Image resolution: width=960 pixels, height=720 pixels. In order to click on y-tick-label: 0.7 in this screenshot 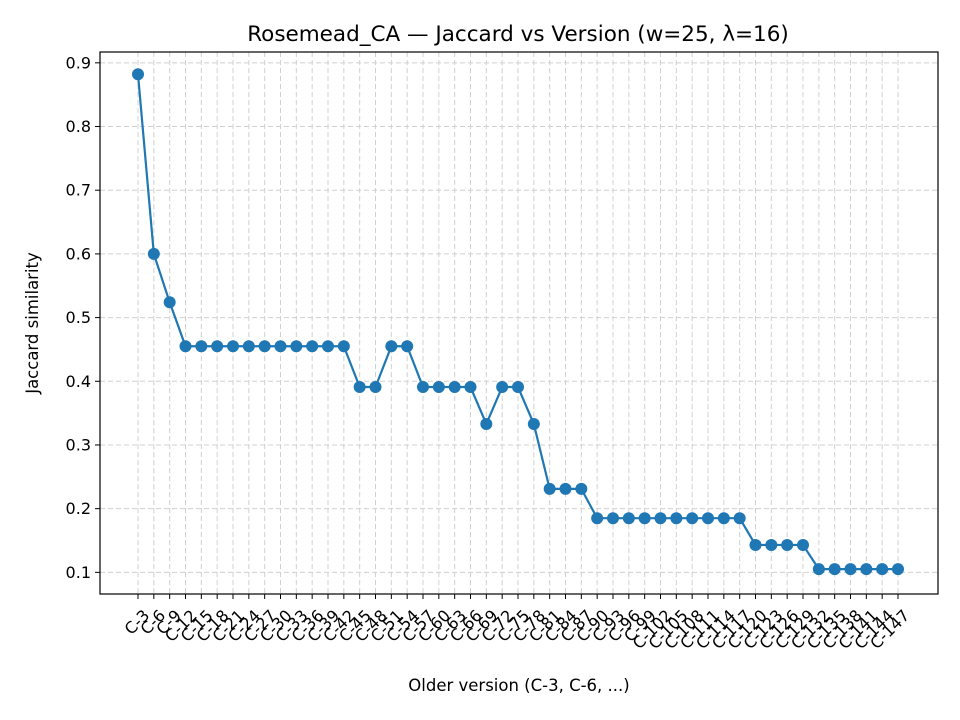, I will do `click(78, 190)`.